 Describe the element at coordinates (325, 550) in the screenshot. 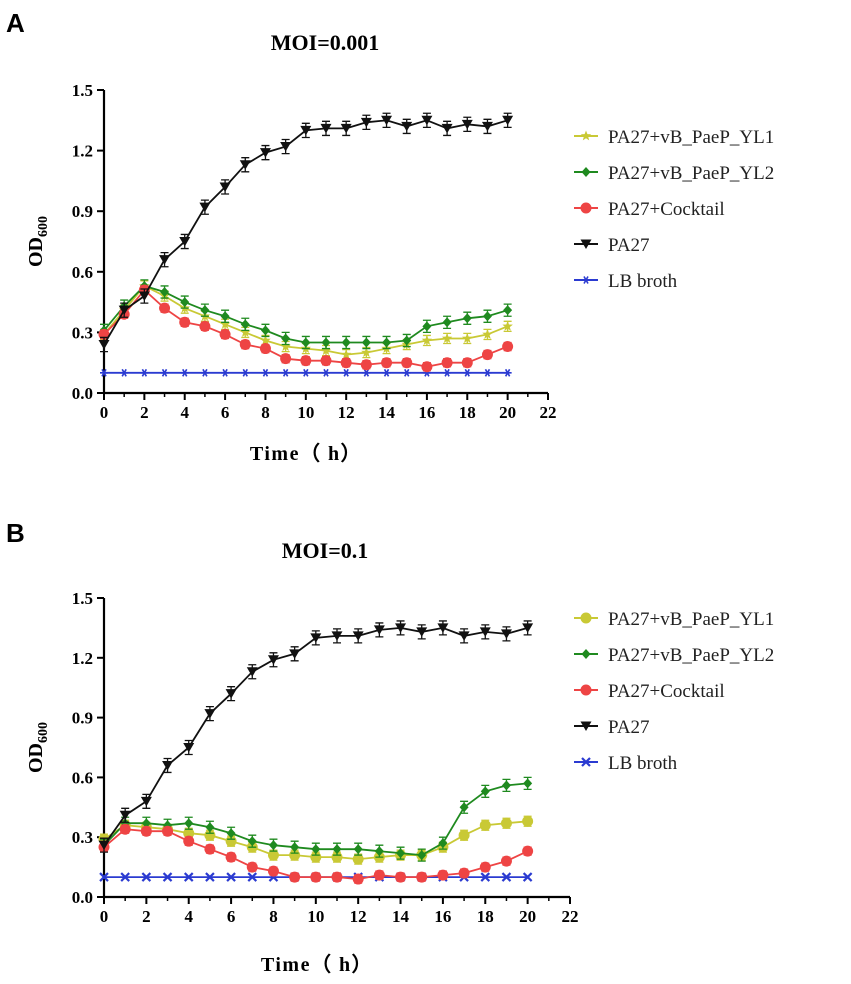

I see `chart-title: MOI=0.1` at that location.